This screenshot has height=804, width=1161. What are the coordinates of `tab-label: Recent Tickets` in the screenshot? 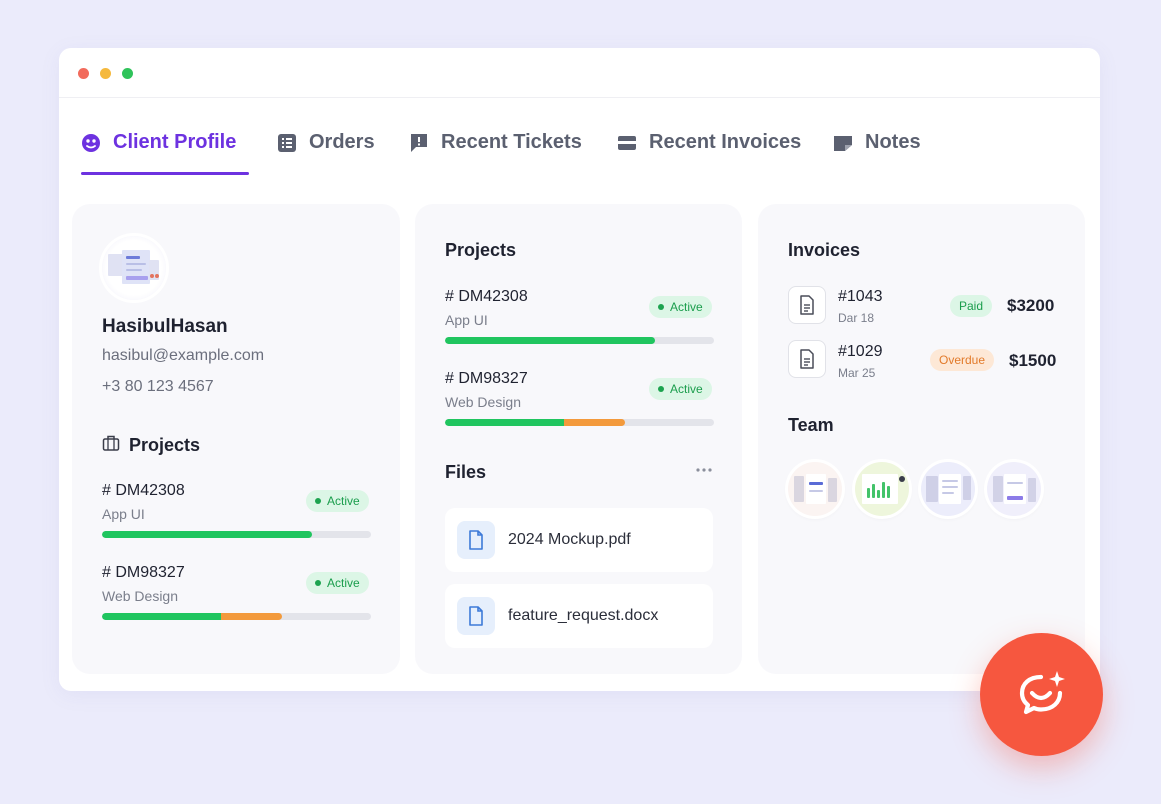 It's located at (511, 142).